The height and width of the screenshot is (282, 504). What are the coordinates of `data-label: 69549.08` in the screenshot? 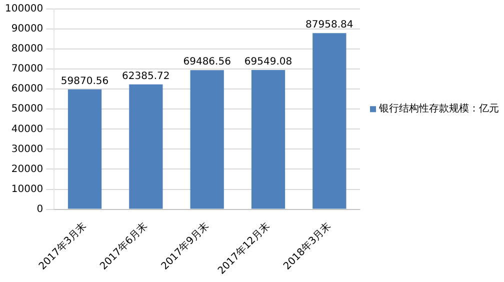 It's located at (268, 62).